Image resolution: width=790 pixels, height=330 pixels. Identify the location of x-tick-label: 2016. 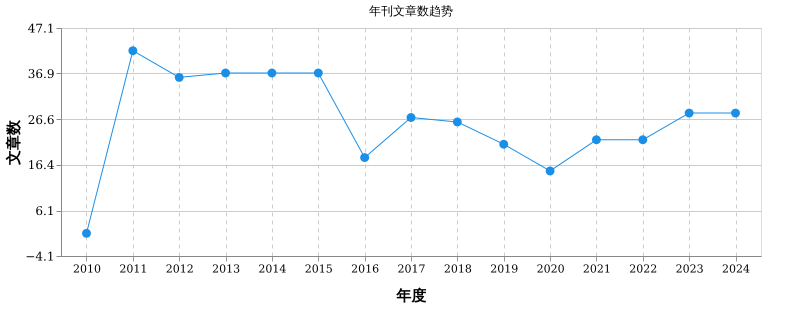
(365, 269).